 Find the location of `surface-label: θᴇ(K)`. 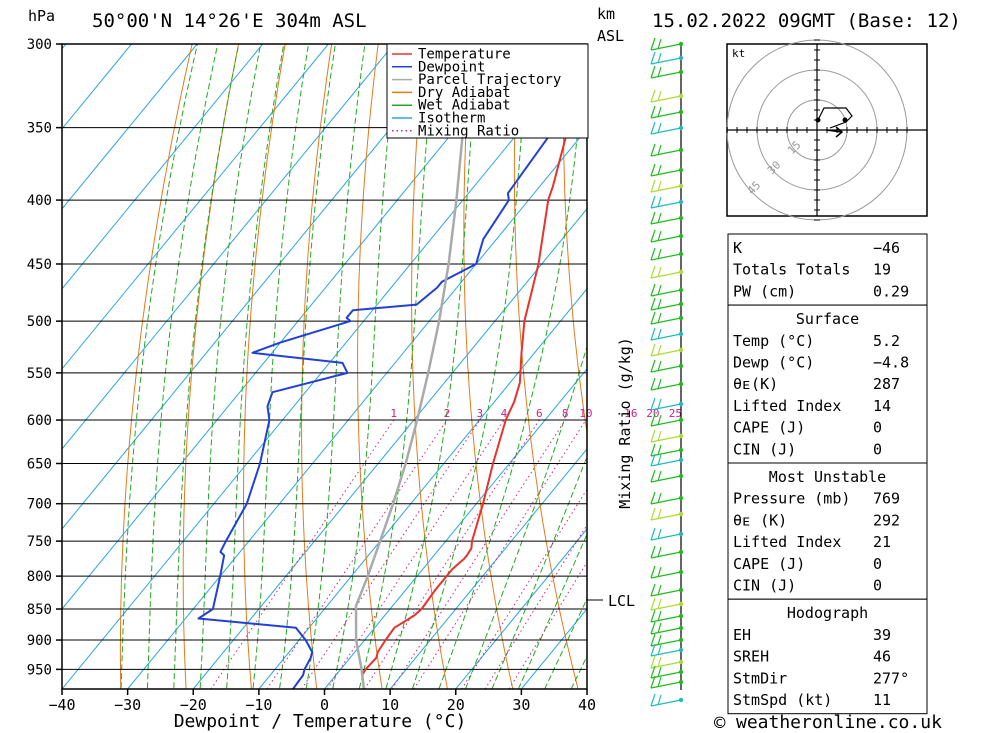

surface-label: θᴇ(K) is located at coordinates (755, 384).